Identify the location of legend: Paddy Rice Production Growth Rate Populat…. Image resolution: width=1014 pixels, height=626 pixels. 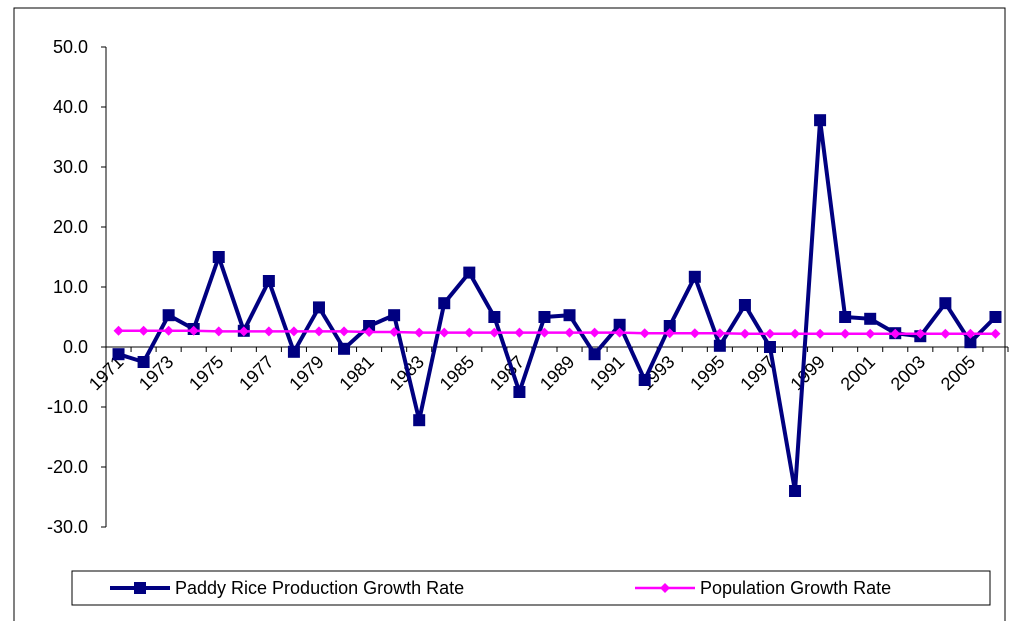
(531, 588).